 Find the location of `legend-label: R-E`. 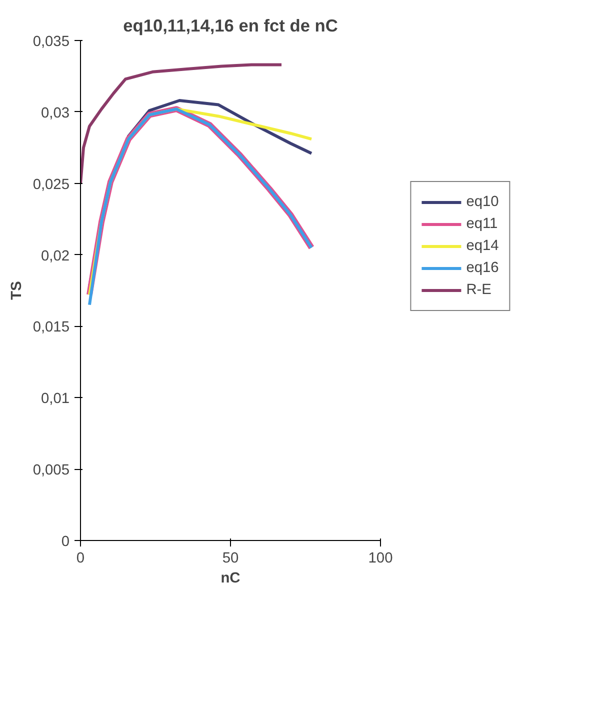

legend-label: R-E is located at coordinates (479, 290).